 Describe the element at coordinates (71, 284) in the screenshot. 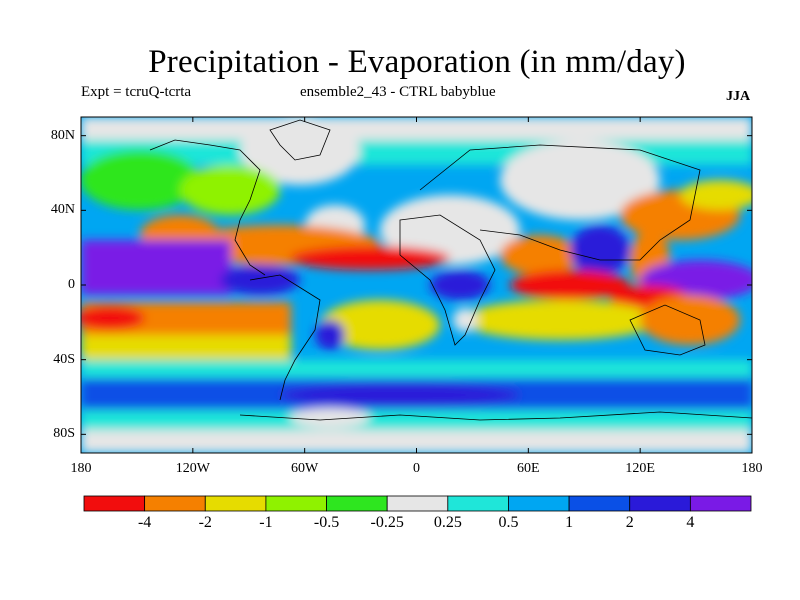

I see `lat-tick-label: 0` at that location.